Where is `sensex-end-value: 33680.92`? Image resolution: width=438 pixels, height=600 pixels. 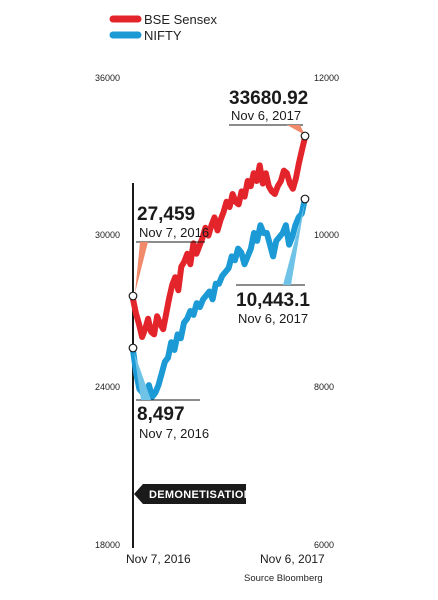
sensex-end-value: 33680.92 is located at coordinates (268, 98).